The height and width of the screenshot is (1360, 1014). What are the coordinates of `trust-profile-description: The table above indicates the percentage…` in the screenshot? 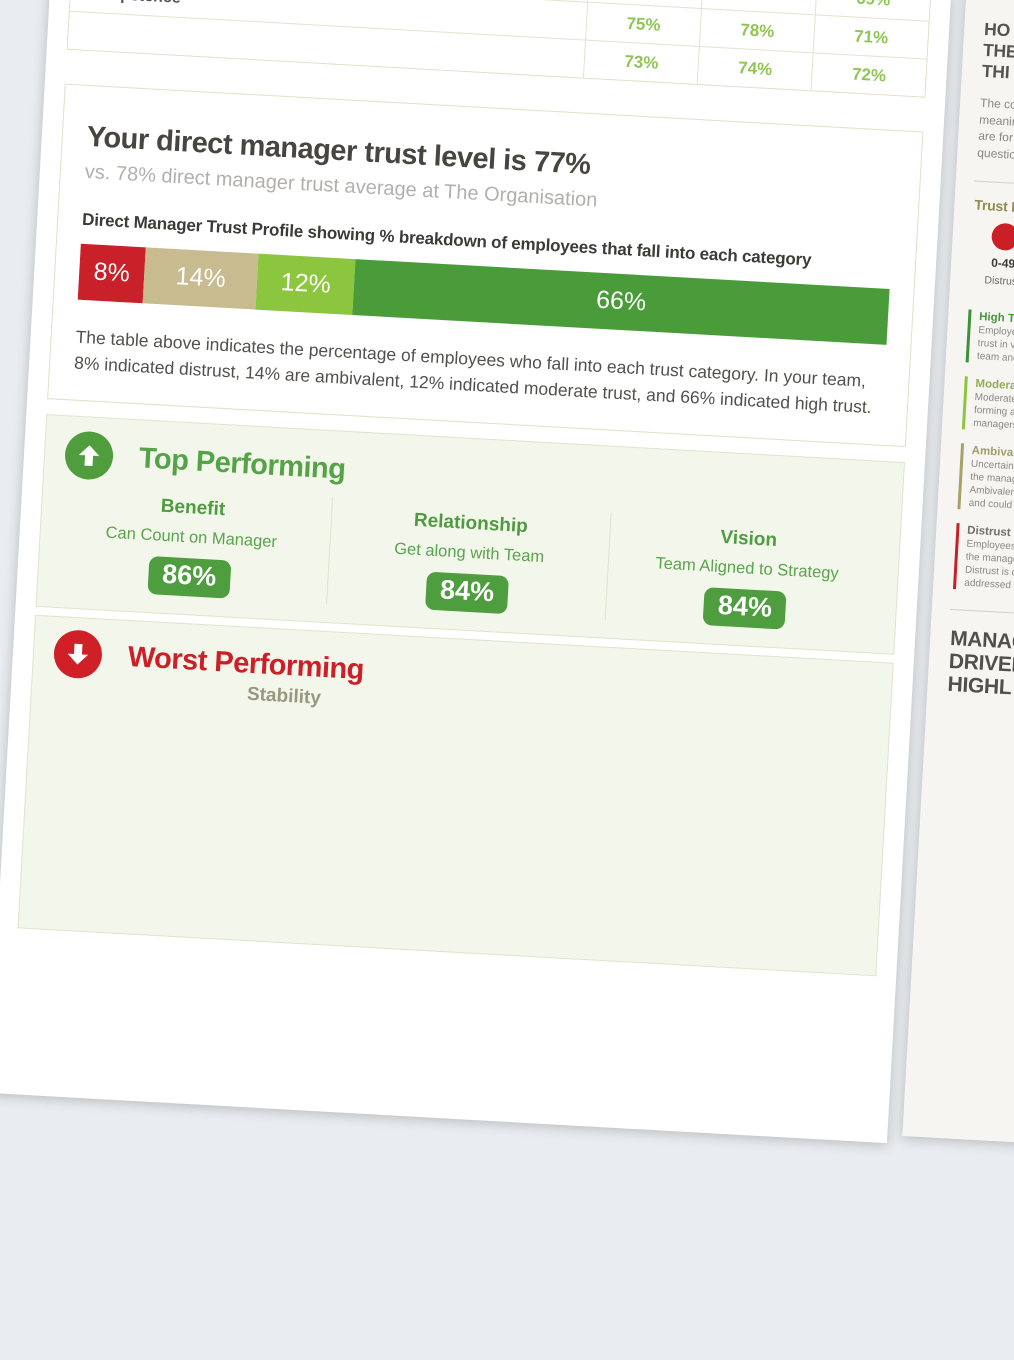 It's located at (473, 372).